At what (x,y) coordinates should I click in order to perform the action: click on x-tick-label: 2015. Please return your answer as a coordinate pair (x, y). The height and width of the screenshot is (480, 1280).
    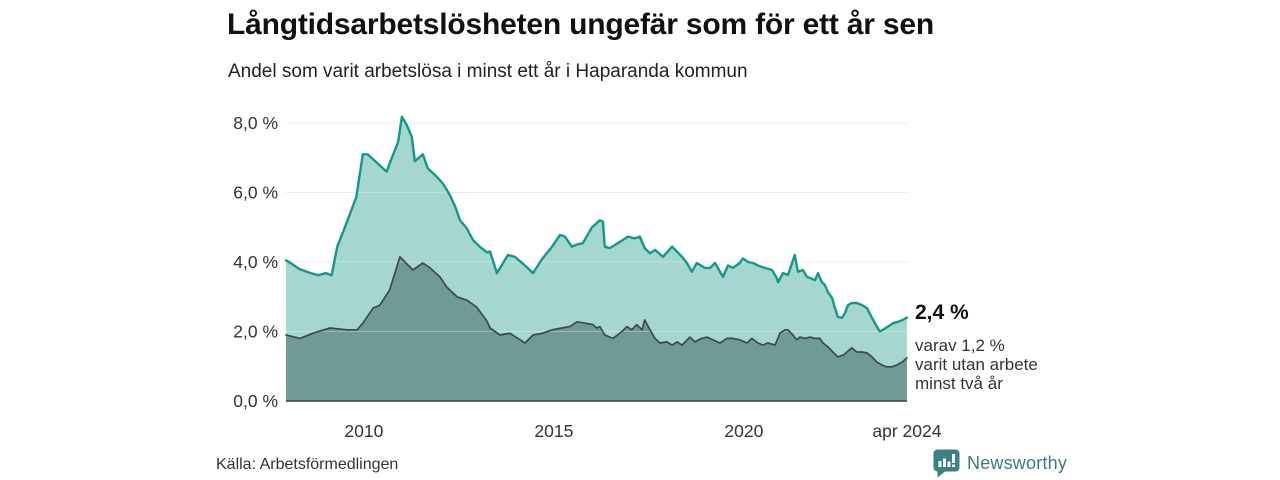
    Looking at the image, I should click on (553, 431).